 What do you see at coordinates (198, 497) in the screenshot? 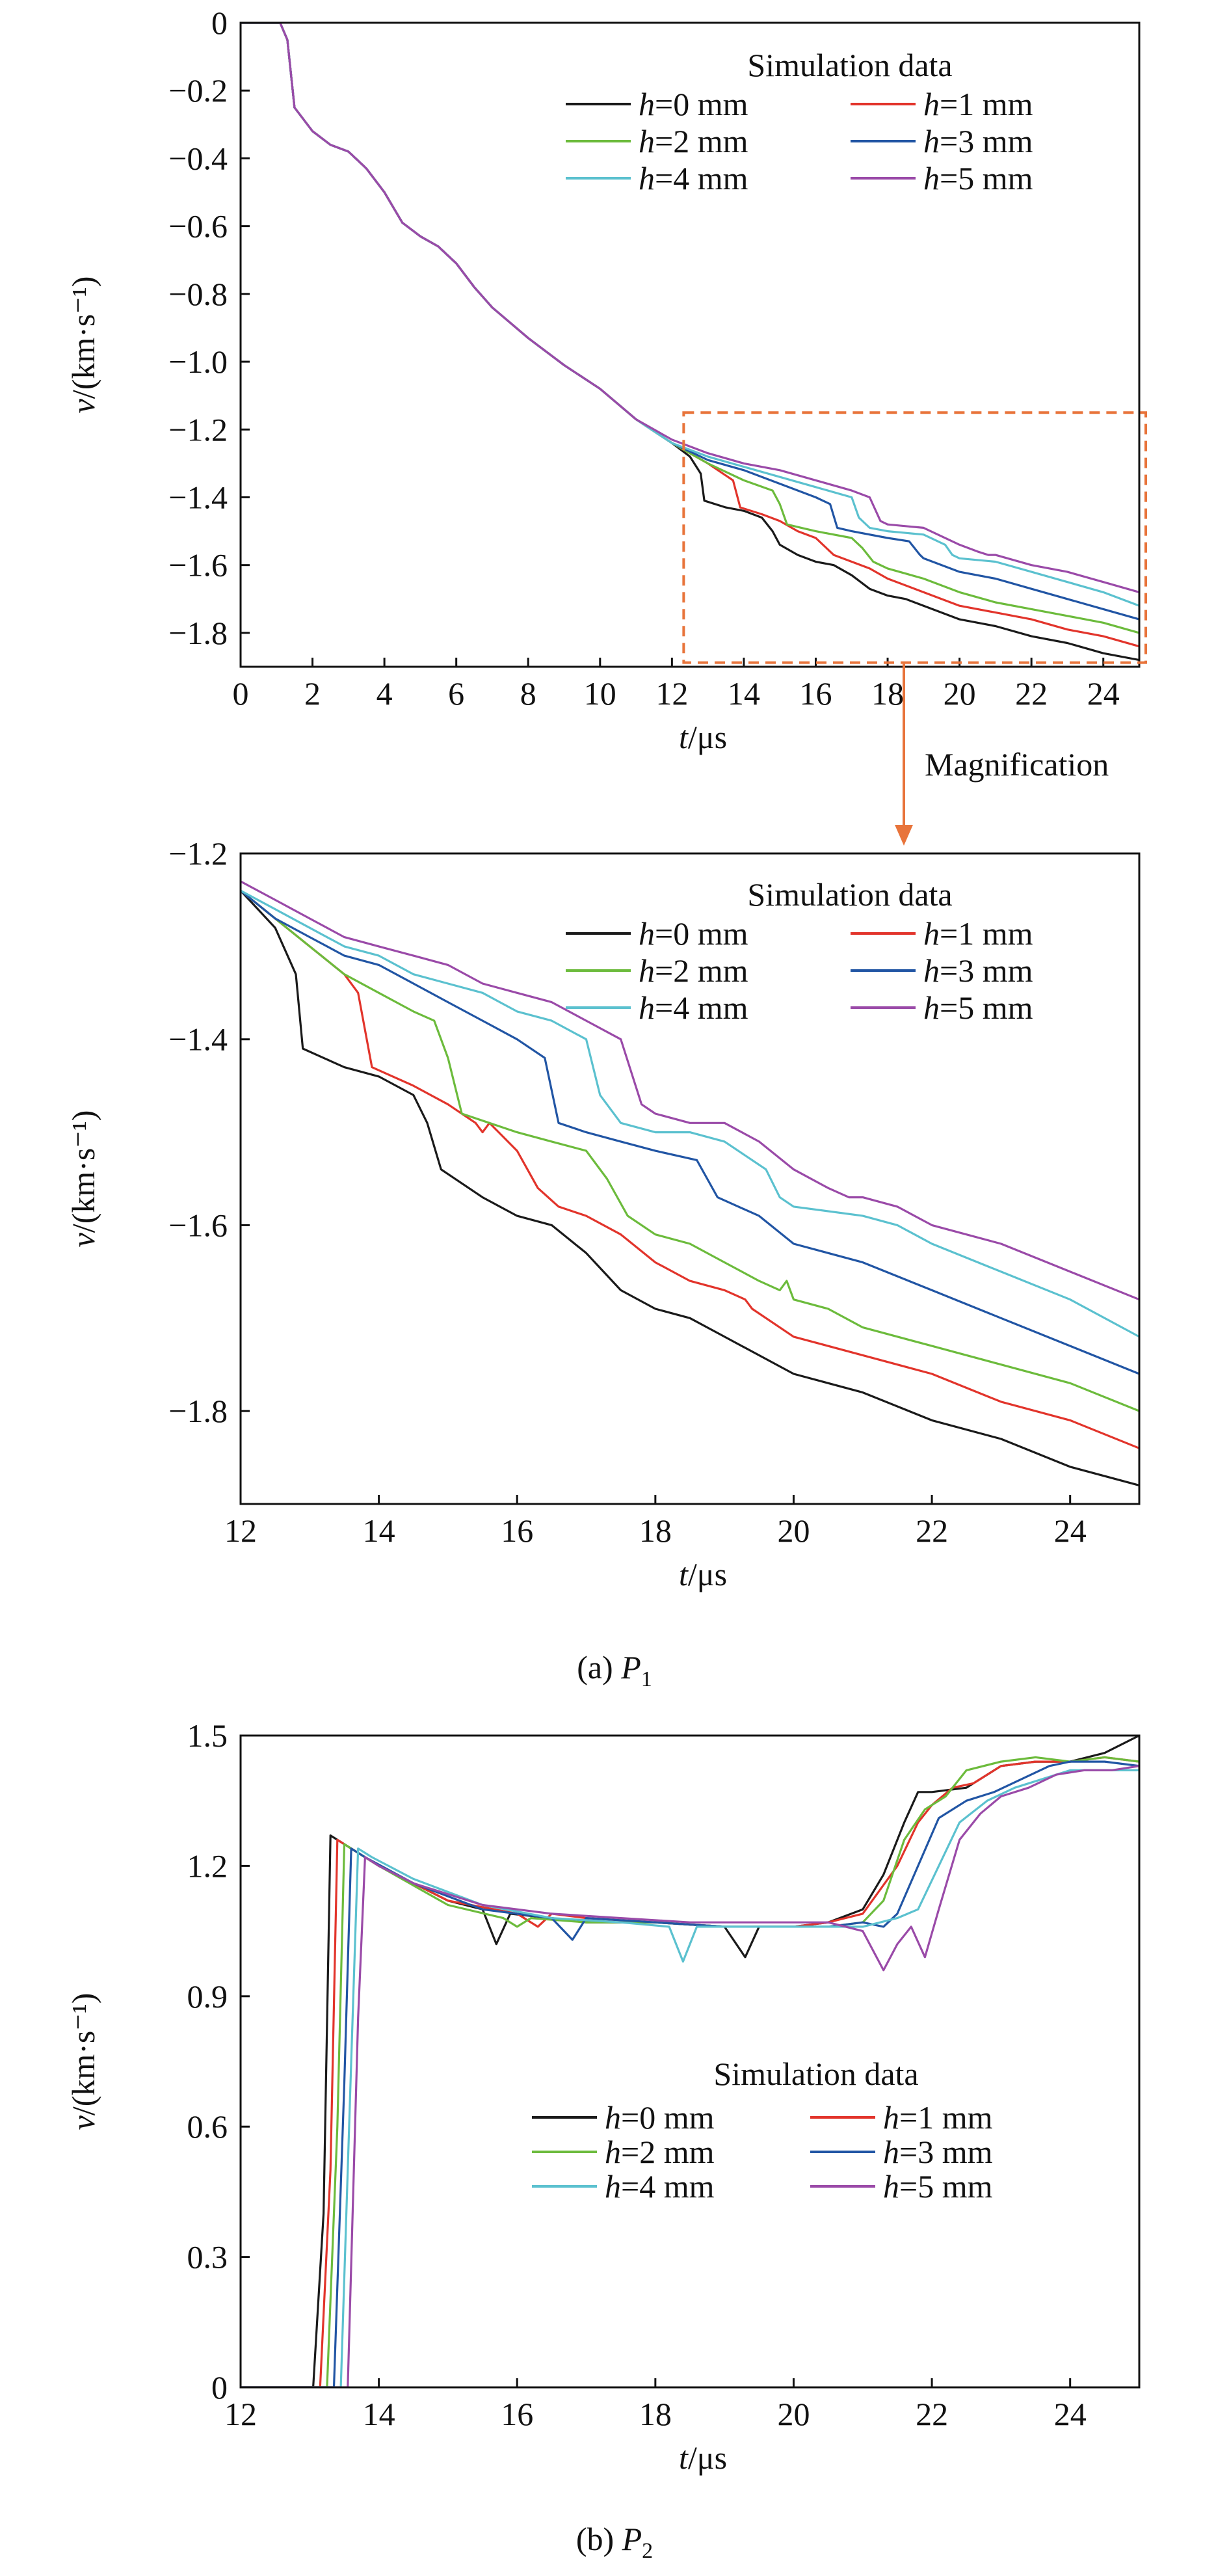
I see `y-tick-label-7: −1.4` at bounding box center [198, 497].